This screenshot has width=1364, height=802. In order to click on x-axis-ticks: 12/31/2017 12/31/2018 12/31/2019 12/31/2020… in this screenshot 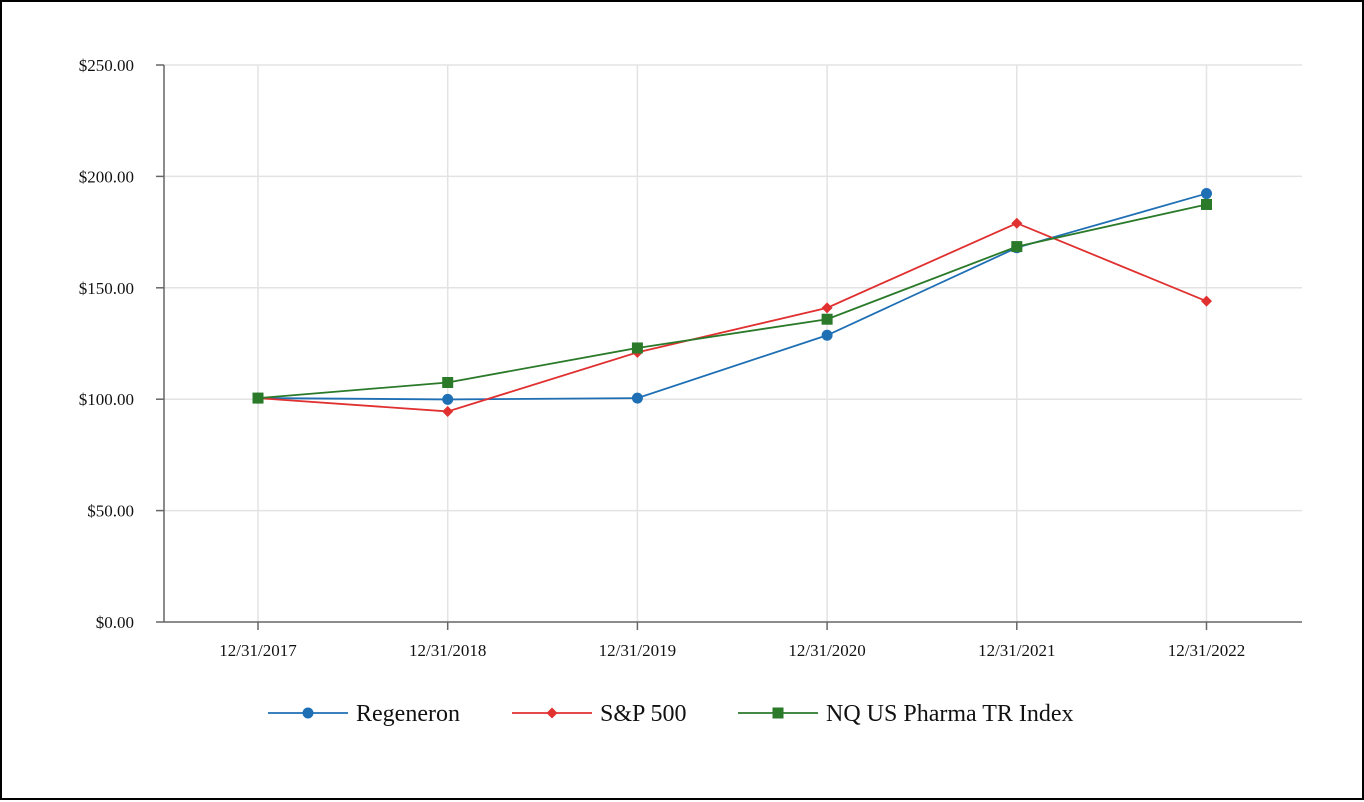, I will do `click(732, 650)`.